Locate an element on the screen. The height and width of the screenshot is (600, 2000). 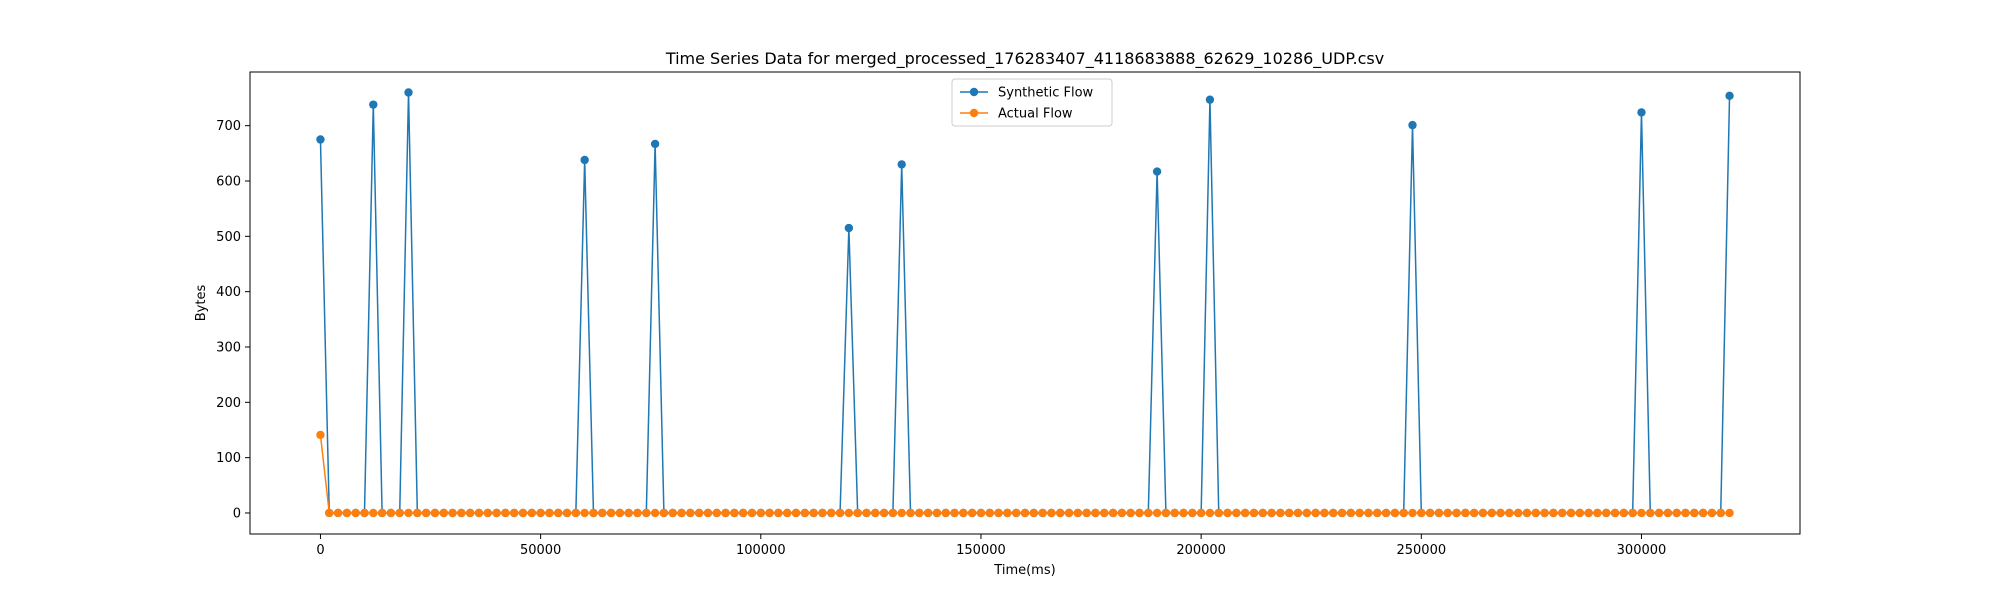
x-tick-label: 50000 is located at coordinates (540, 550).